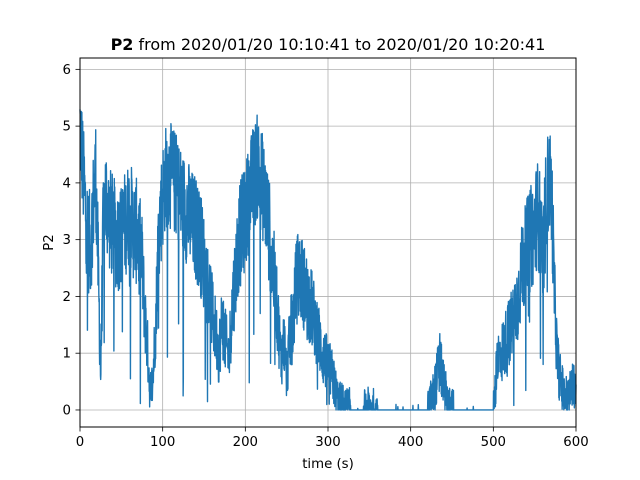 This screenshot has width=640, height=480. Describe the element at coordinates (410, 442) in the screenshot. I see `x-tick-label: 400` at that location.